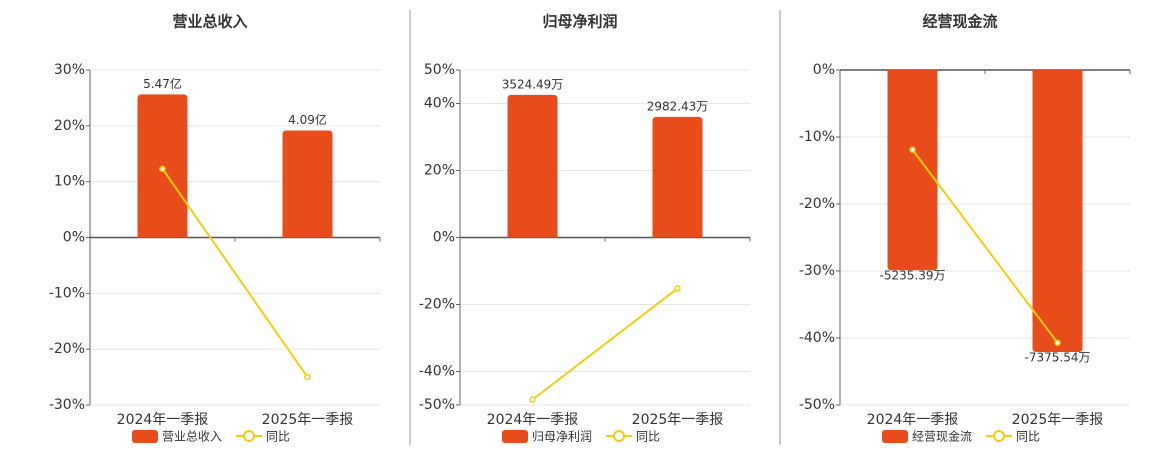 The height and width of the screenshot is (450, 1160). What do you see at coordinates (439, 104) in the screenshot?
I see `y-tick-label: 40%` at bounding box center [439, 104].